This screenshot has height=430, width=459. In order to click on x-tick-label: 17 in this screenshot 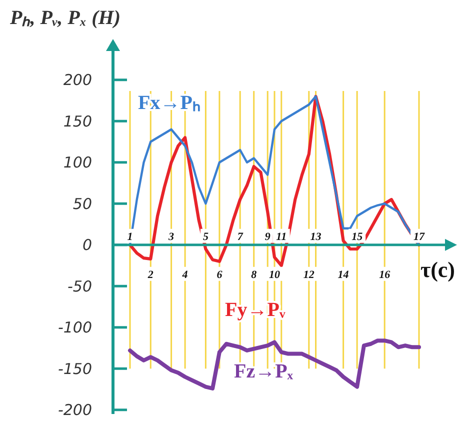, I will do `click(419, 236)`.